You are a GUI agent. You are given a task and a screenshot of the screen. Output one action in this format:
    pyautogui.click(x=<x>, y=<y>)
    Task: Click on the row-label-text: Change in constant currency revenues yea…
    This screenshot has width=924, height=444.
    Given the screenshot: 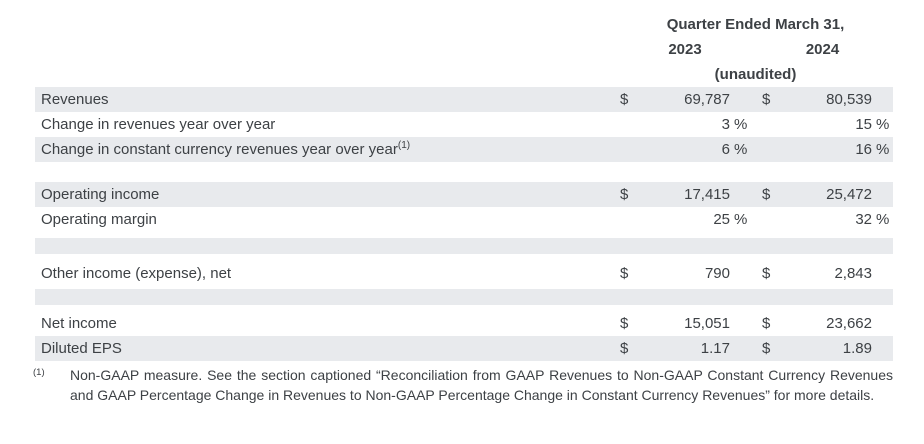 What is the action you would take?
    pyautogui.click(x=219, y=149)
    